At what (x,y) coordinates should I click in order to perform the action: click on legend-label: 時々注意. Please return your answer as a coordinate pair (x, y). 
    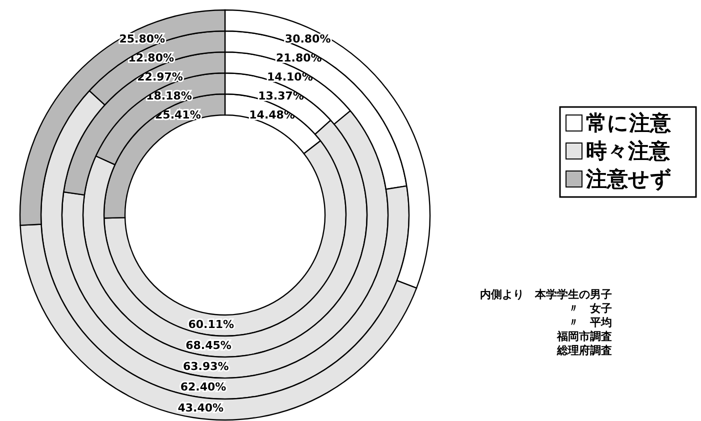
    Looking at the image, I should click on (628, 151).